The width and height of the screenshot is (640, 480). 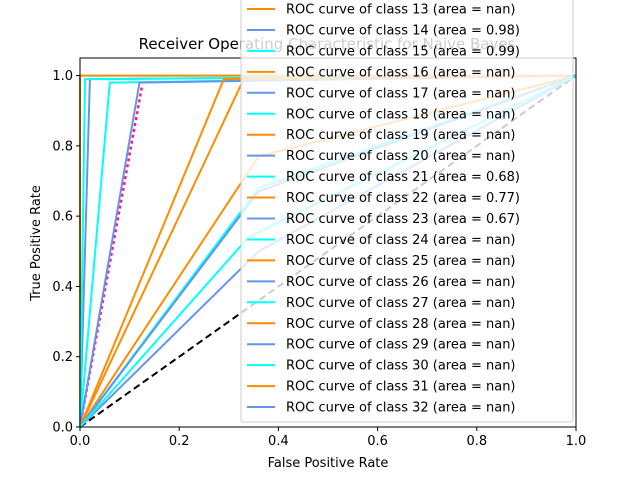 I want to click on legend-label: ROC curve of class 24 (area = nan), so click(x=401, y=240).